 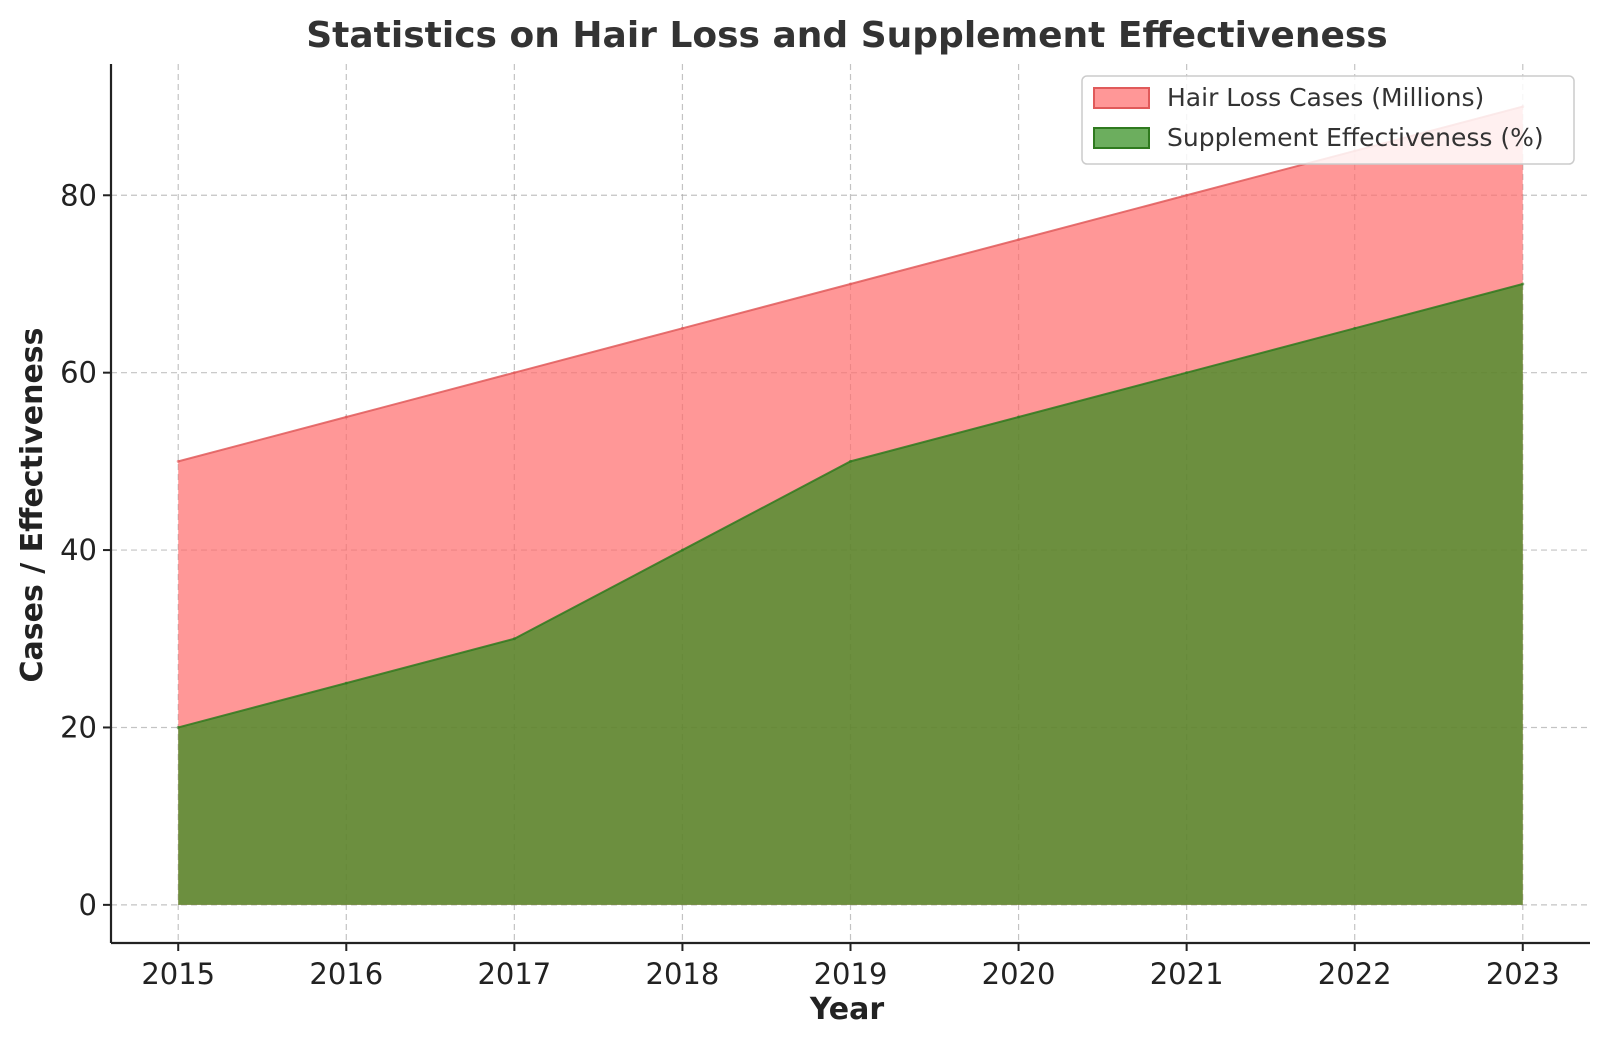 I want to click on legend-label-1: Hair Loss Cases (Millions), so click(x=1325, y=97).